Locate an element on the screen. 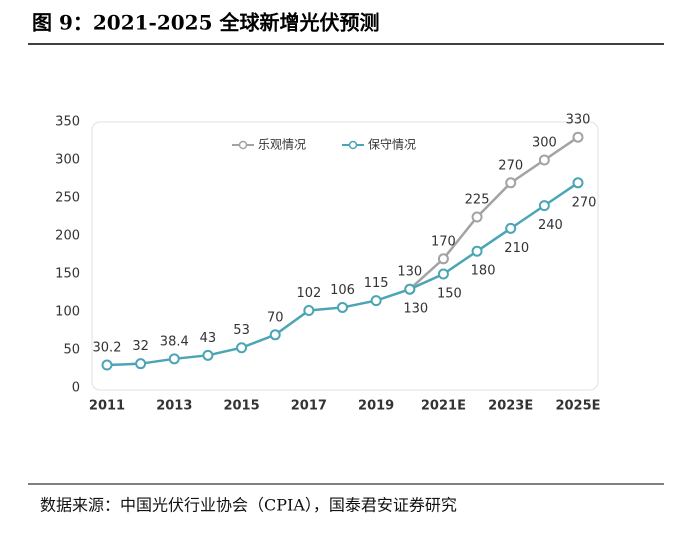 Image resolution: width=680 pixels, height=546 pixels. y-tick-label: 250 is located at coordinates (67, 198).